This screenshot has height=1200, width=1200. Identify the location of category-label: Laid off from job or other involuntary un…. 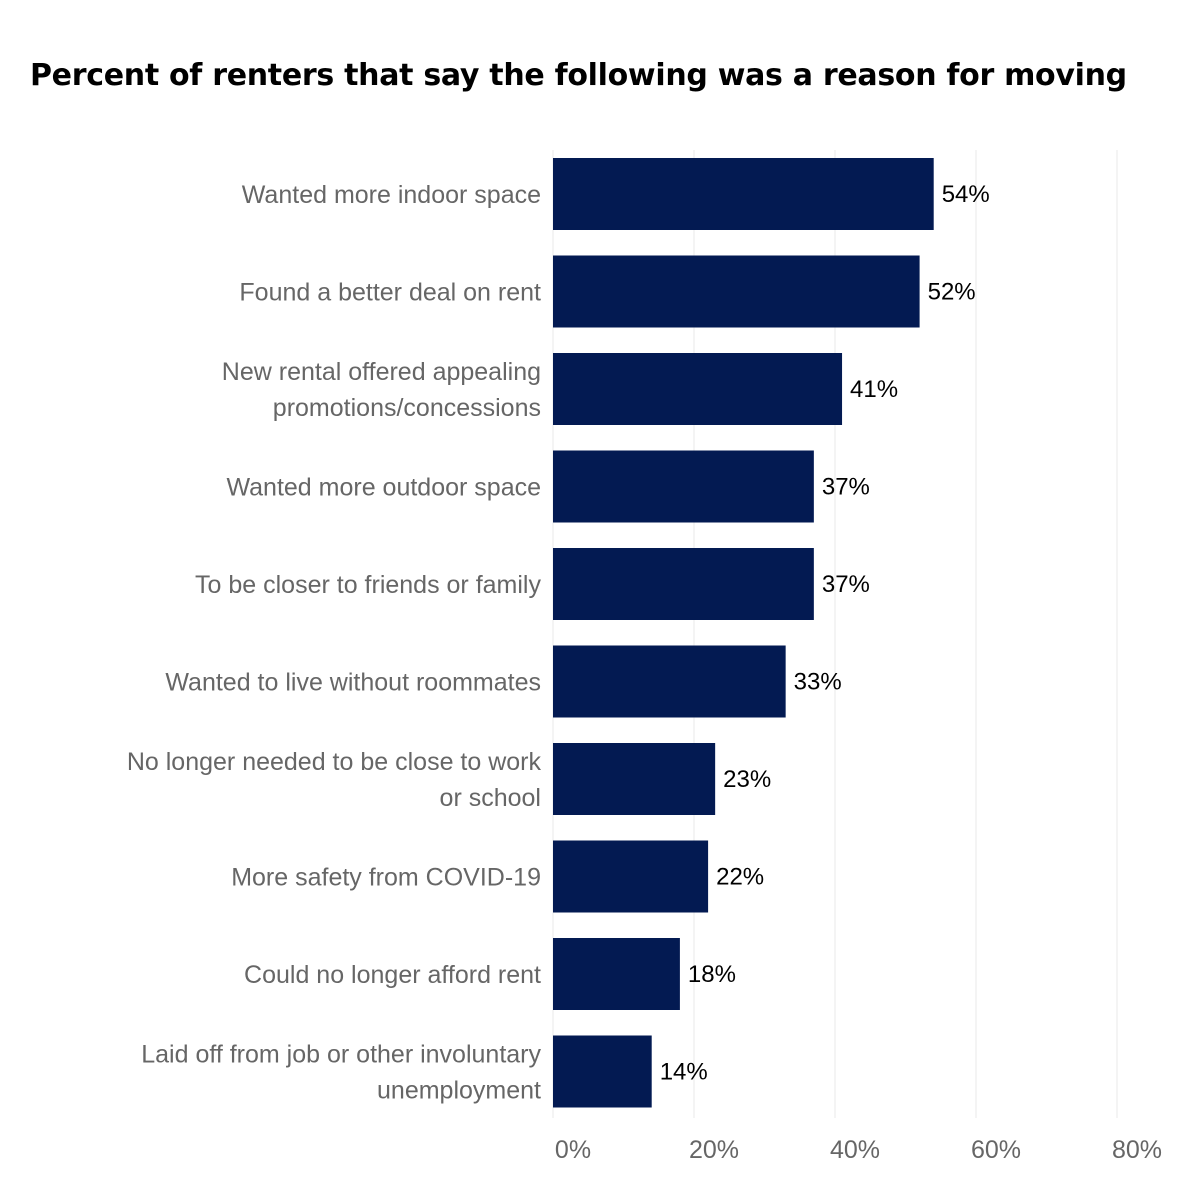
(341, 1073).